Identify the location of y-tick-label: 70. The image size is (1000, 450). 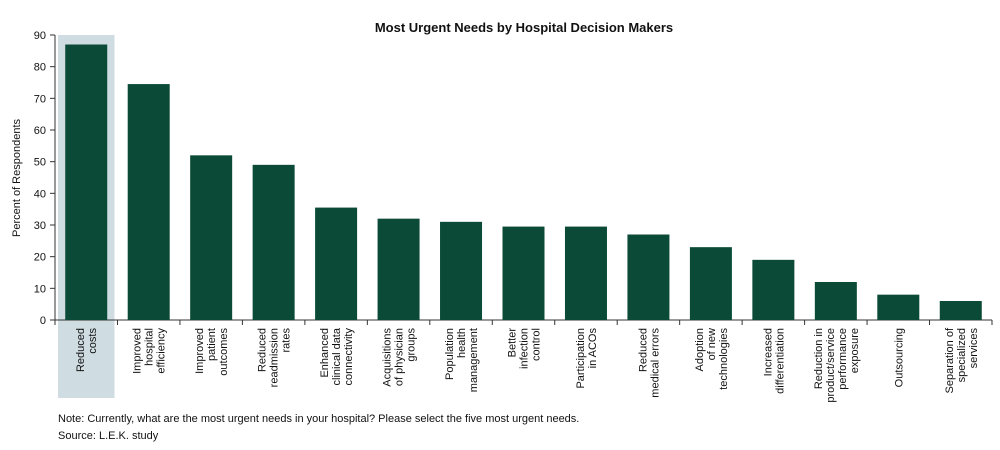
(40, 99).